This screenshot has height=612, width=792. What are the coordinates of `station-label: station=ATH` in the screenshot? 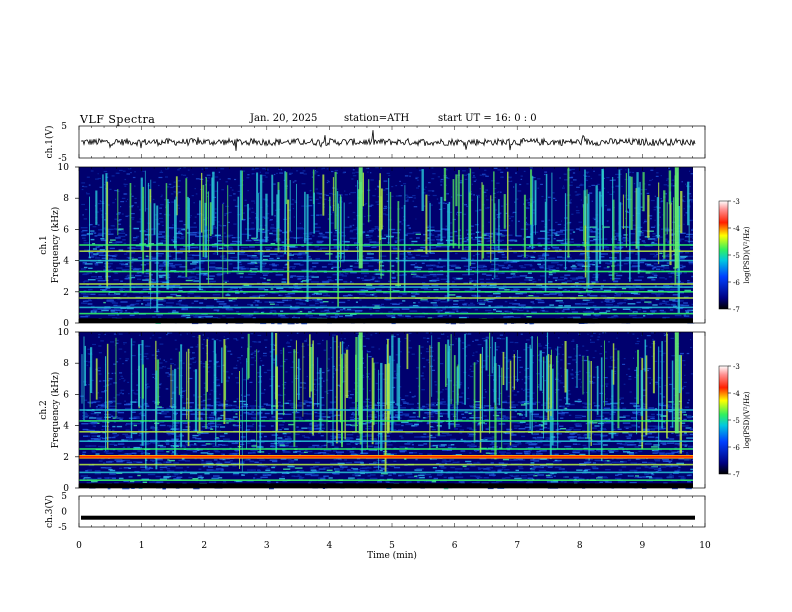 It's located at (377, 118).